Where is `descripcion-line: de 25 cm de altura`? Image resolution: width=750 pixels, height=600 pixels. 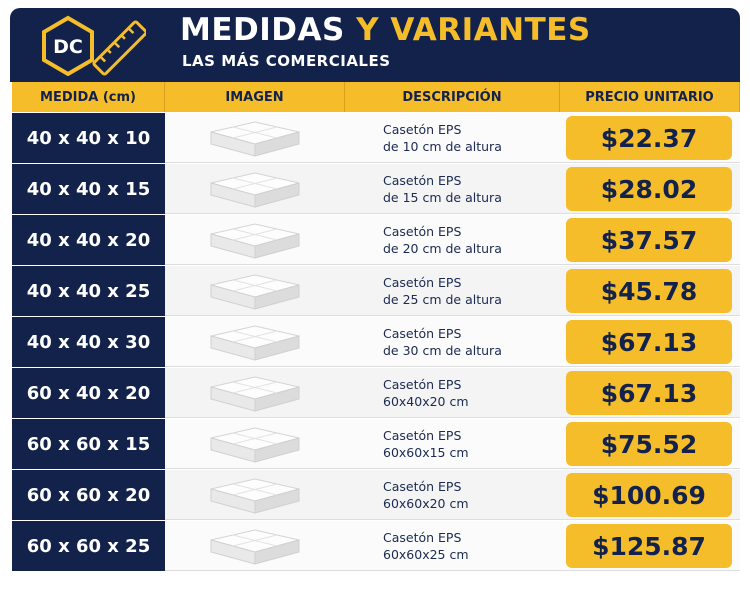
descripcion-line: de 25 cm de altura is located at coordinates (442, 299).